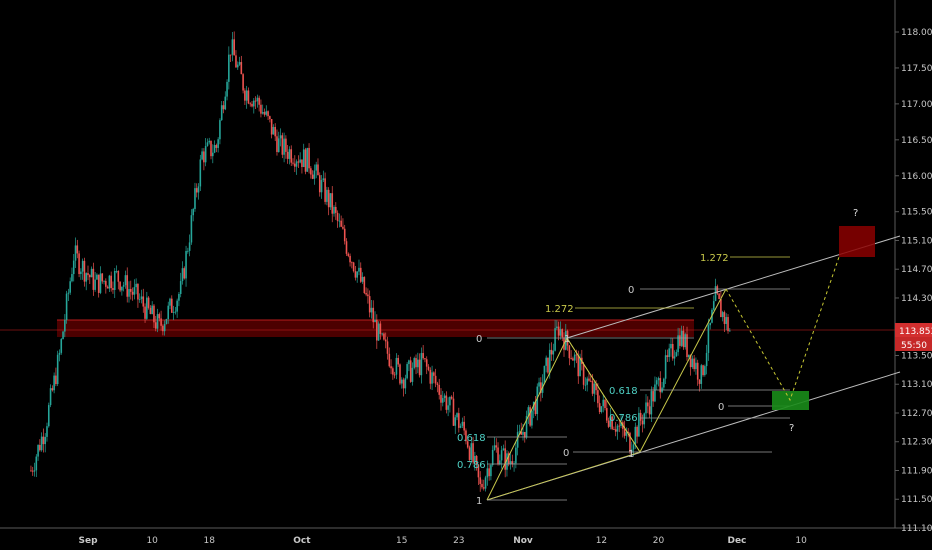 Image resolution: width=932 pixels, height=550 pixels. I want to click on price-tick-label: 117.000, so click(916, 105).